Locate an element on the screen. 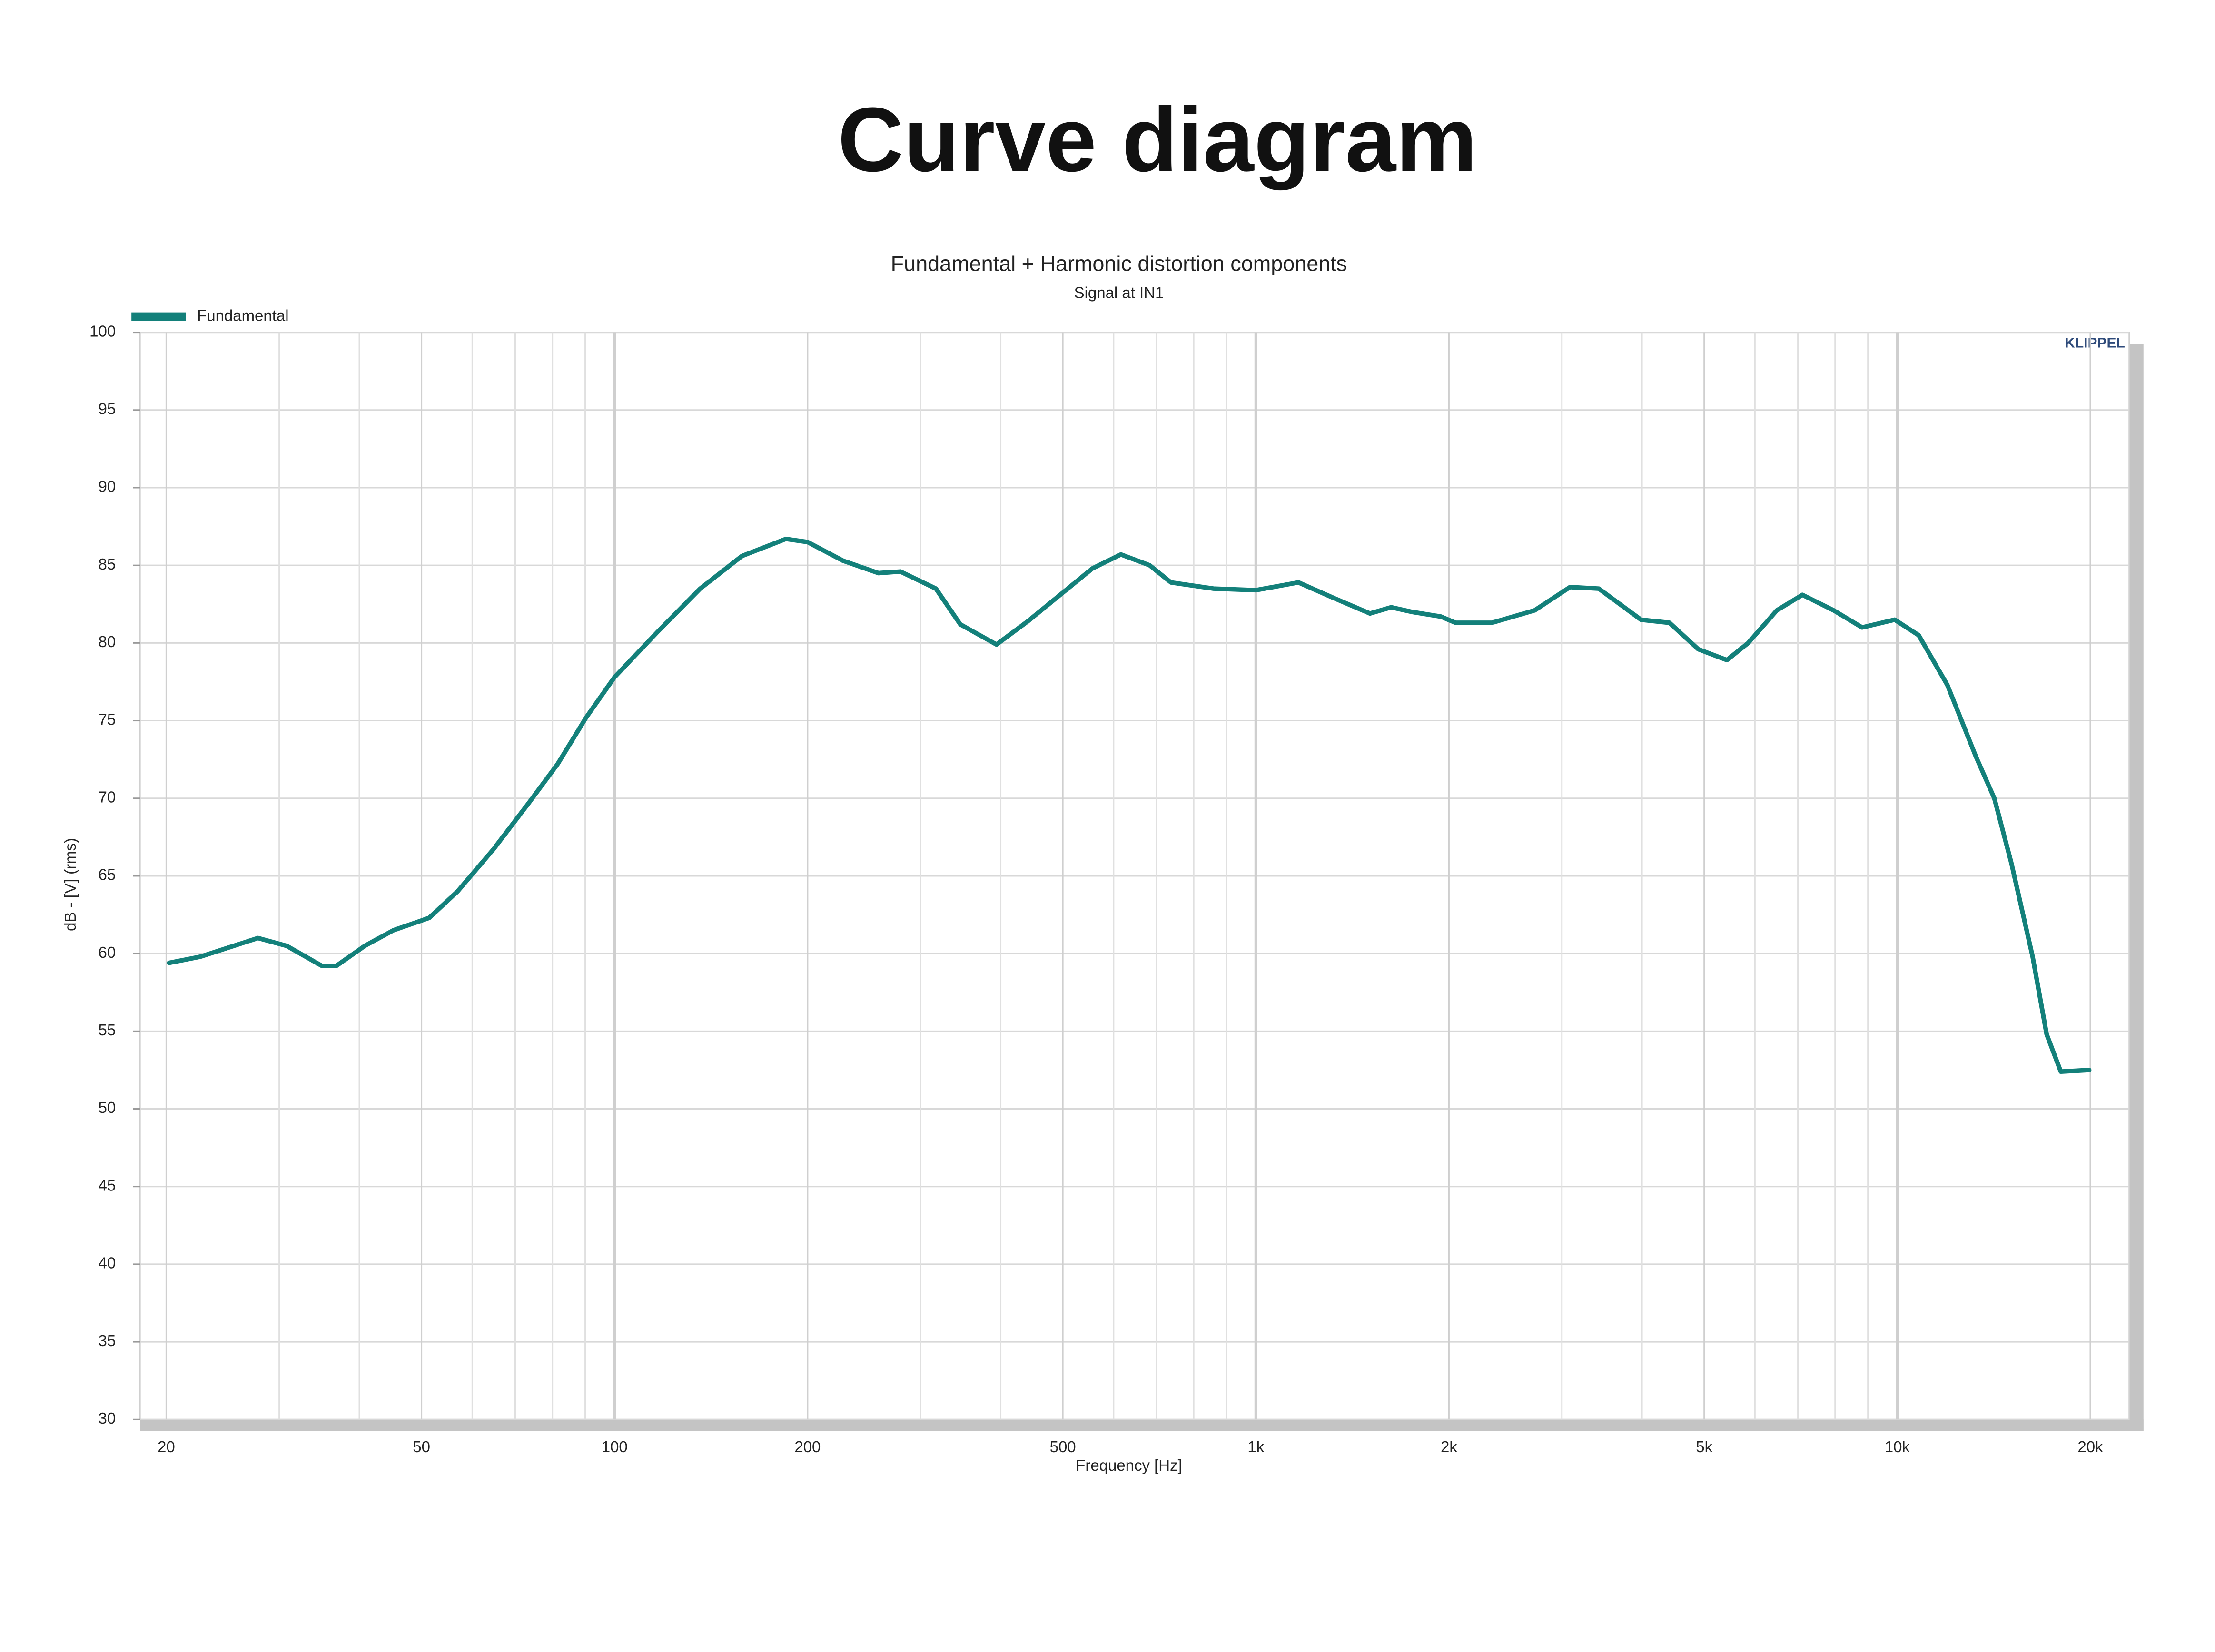 The width and height of the screenshot is (2215, 1652). y-tick-label: 75 is located at coordinates (108, 719).